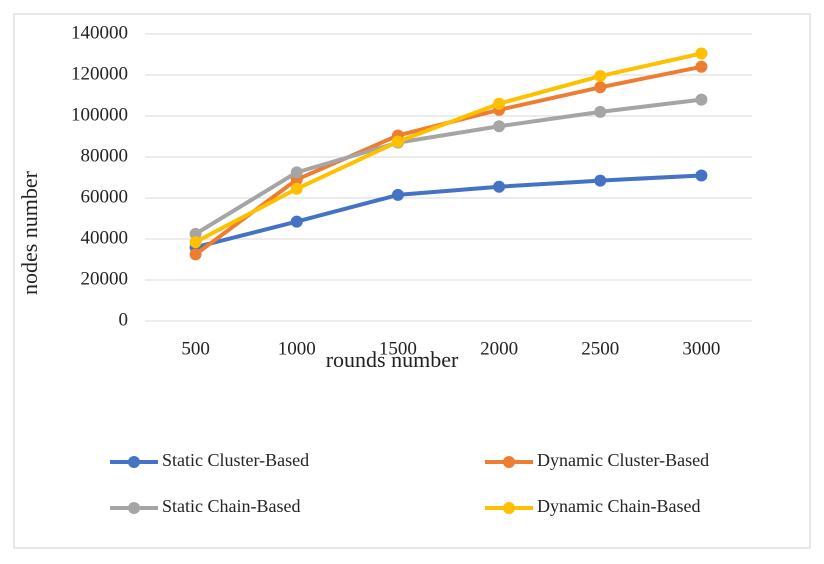  Describe the element at coordinates (600, 348) in the screenshot. I see `x-tick-label: 2500` at that location.